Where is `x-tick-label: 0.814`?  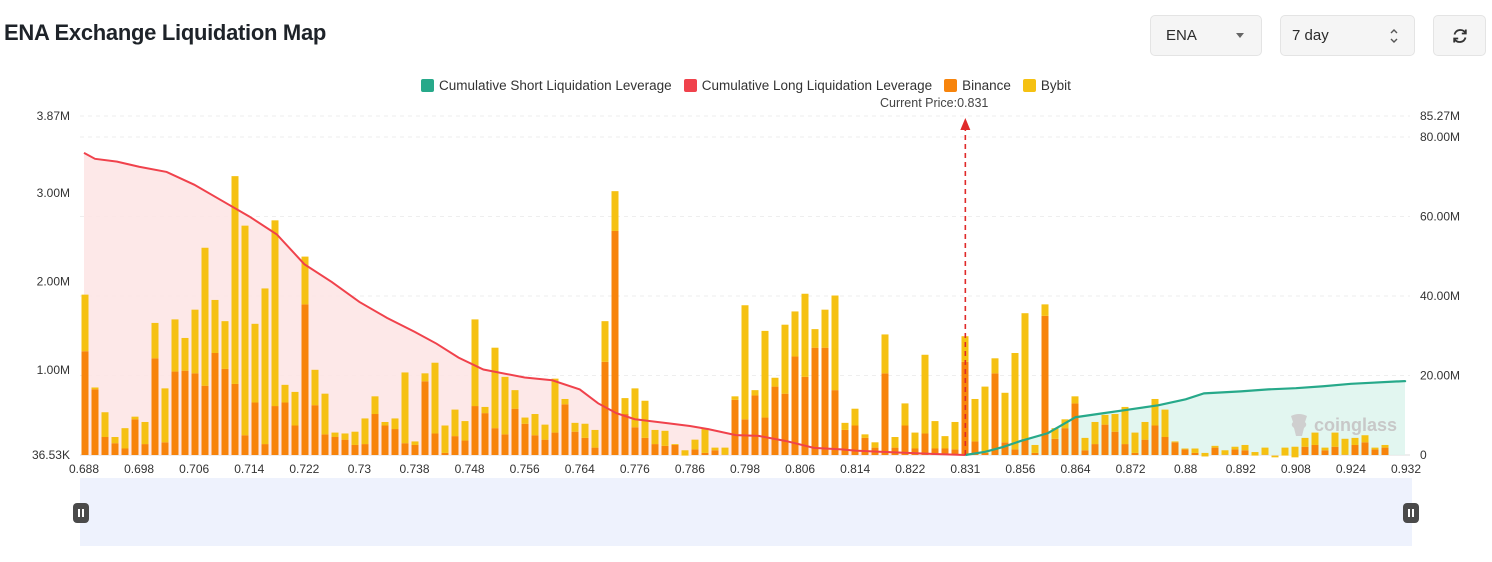 x-tick-label: 0.814 is located at coordinates (855, 469).